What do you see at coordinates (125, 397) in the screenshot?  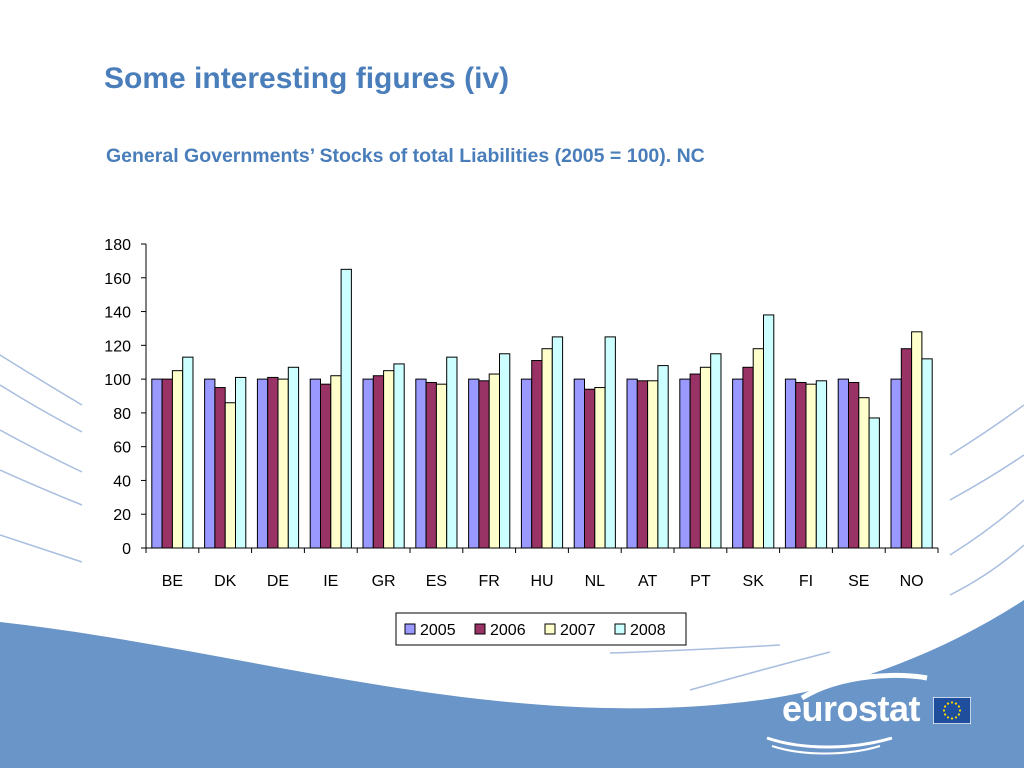 I see `y-axis: 0 20 40 60 80 100 120 140 160 180` at bounding box center [125, 397].